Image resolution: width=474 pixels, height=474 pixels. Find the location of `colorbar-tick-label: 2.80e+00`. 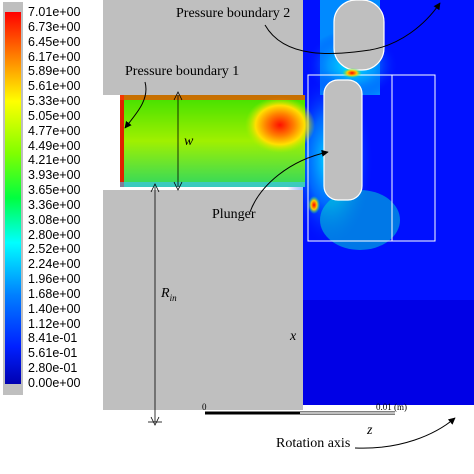

colorbar-tick-label: 2.80e+00 is located at coordinates (54, 234).